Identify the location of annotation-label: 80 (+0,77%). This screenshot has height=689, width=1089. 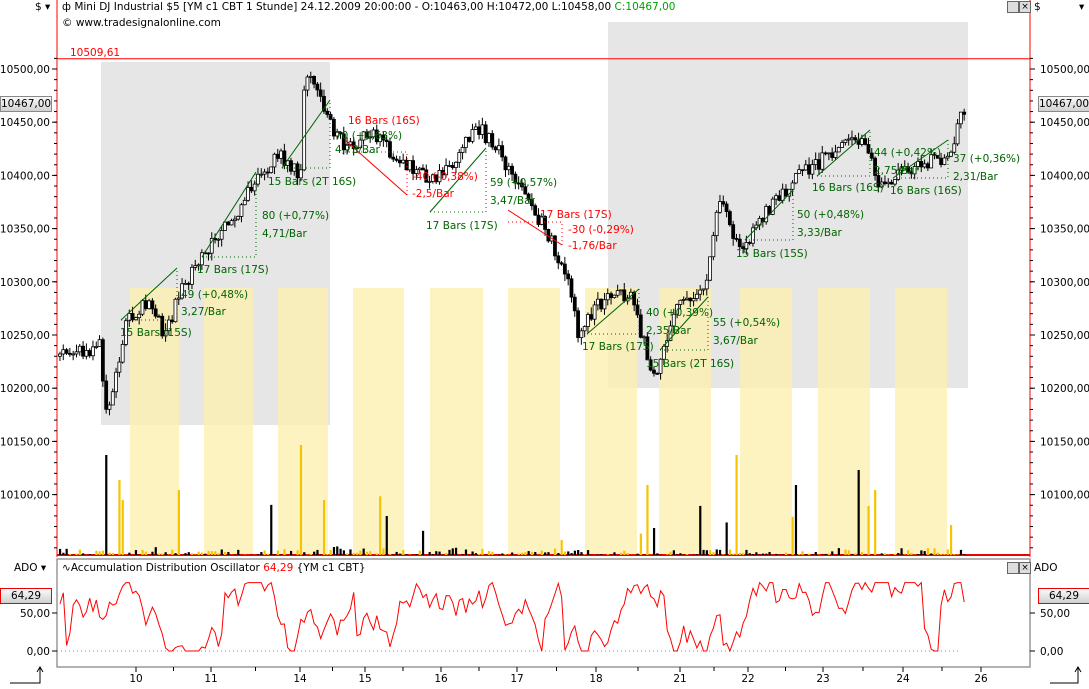
(295, 216).